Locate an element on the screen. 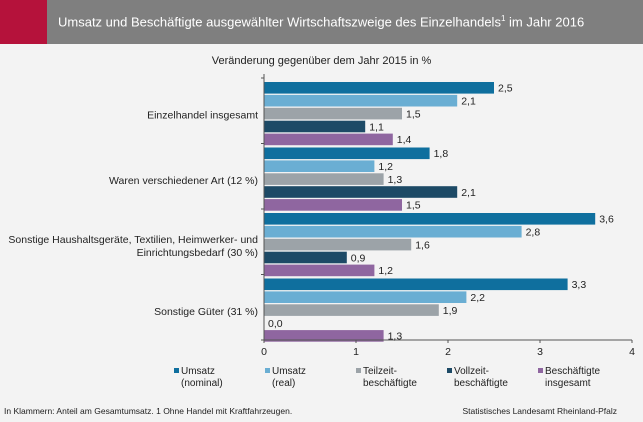 The image size is (643, 422). header-accent is located at coordinates (23, 22).